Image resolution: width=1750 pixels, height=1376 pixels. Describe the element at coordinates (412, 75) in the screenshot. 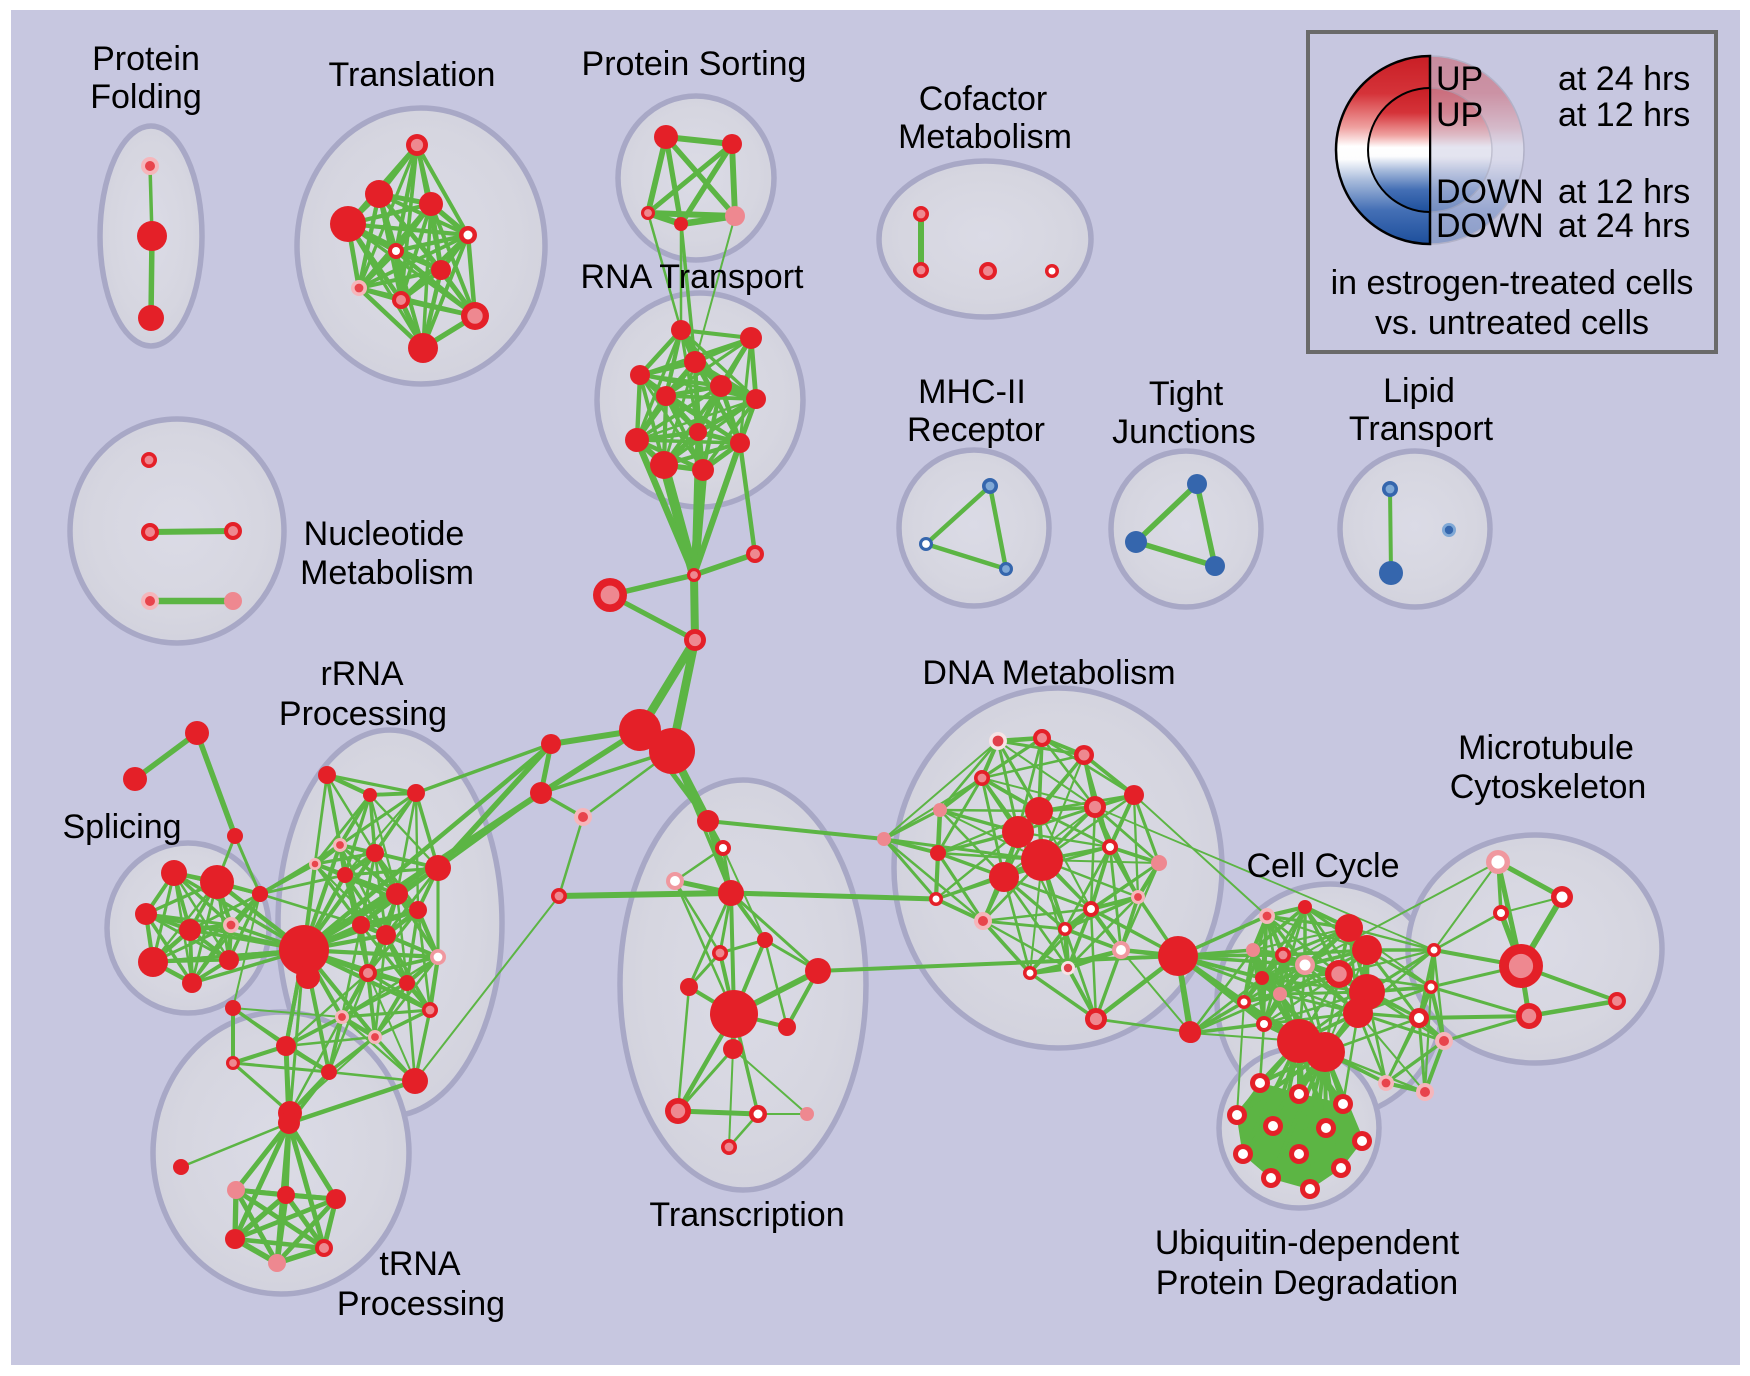

I see `svg-text: Translation` at that location.